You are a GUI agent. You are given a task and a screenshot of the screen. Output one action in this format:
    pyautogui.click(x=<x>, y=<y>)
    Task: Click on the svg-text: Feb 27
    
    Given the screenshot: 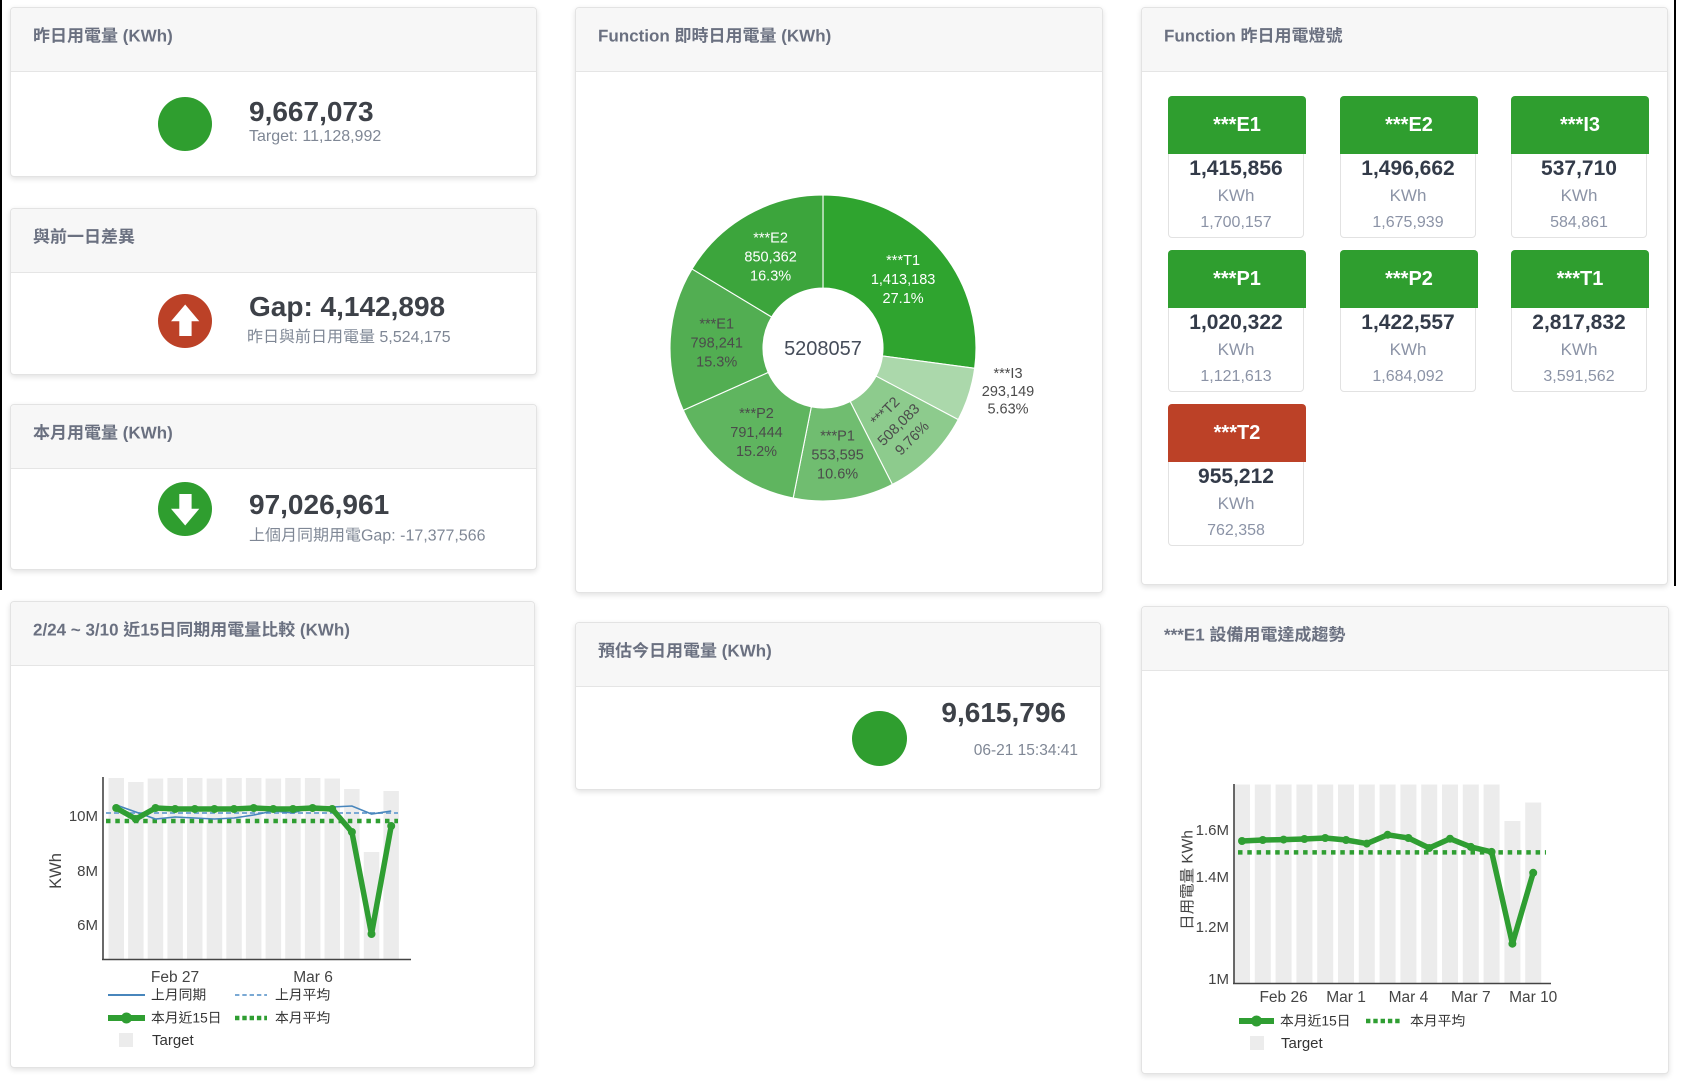 What is the action you would take?
    pyautogui.click(x=175, y=977)
    